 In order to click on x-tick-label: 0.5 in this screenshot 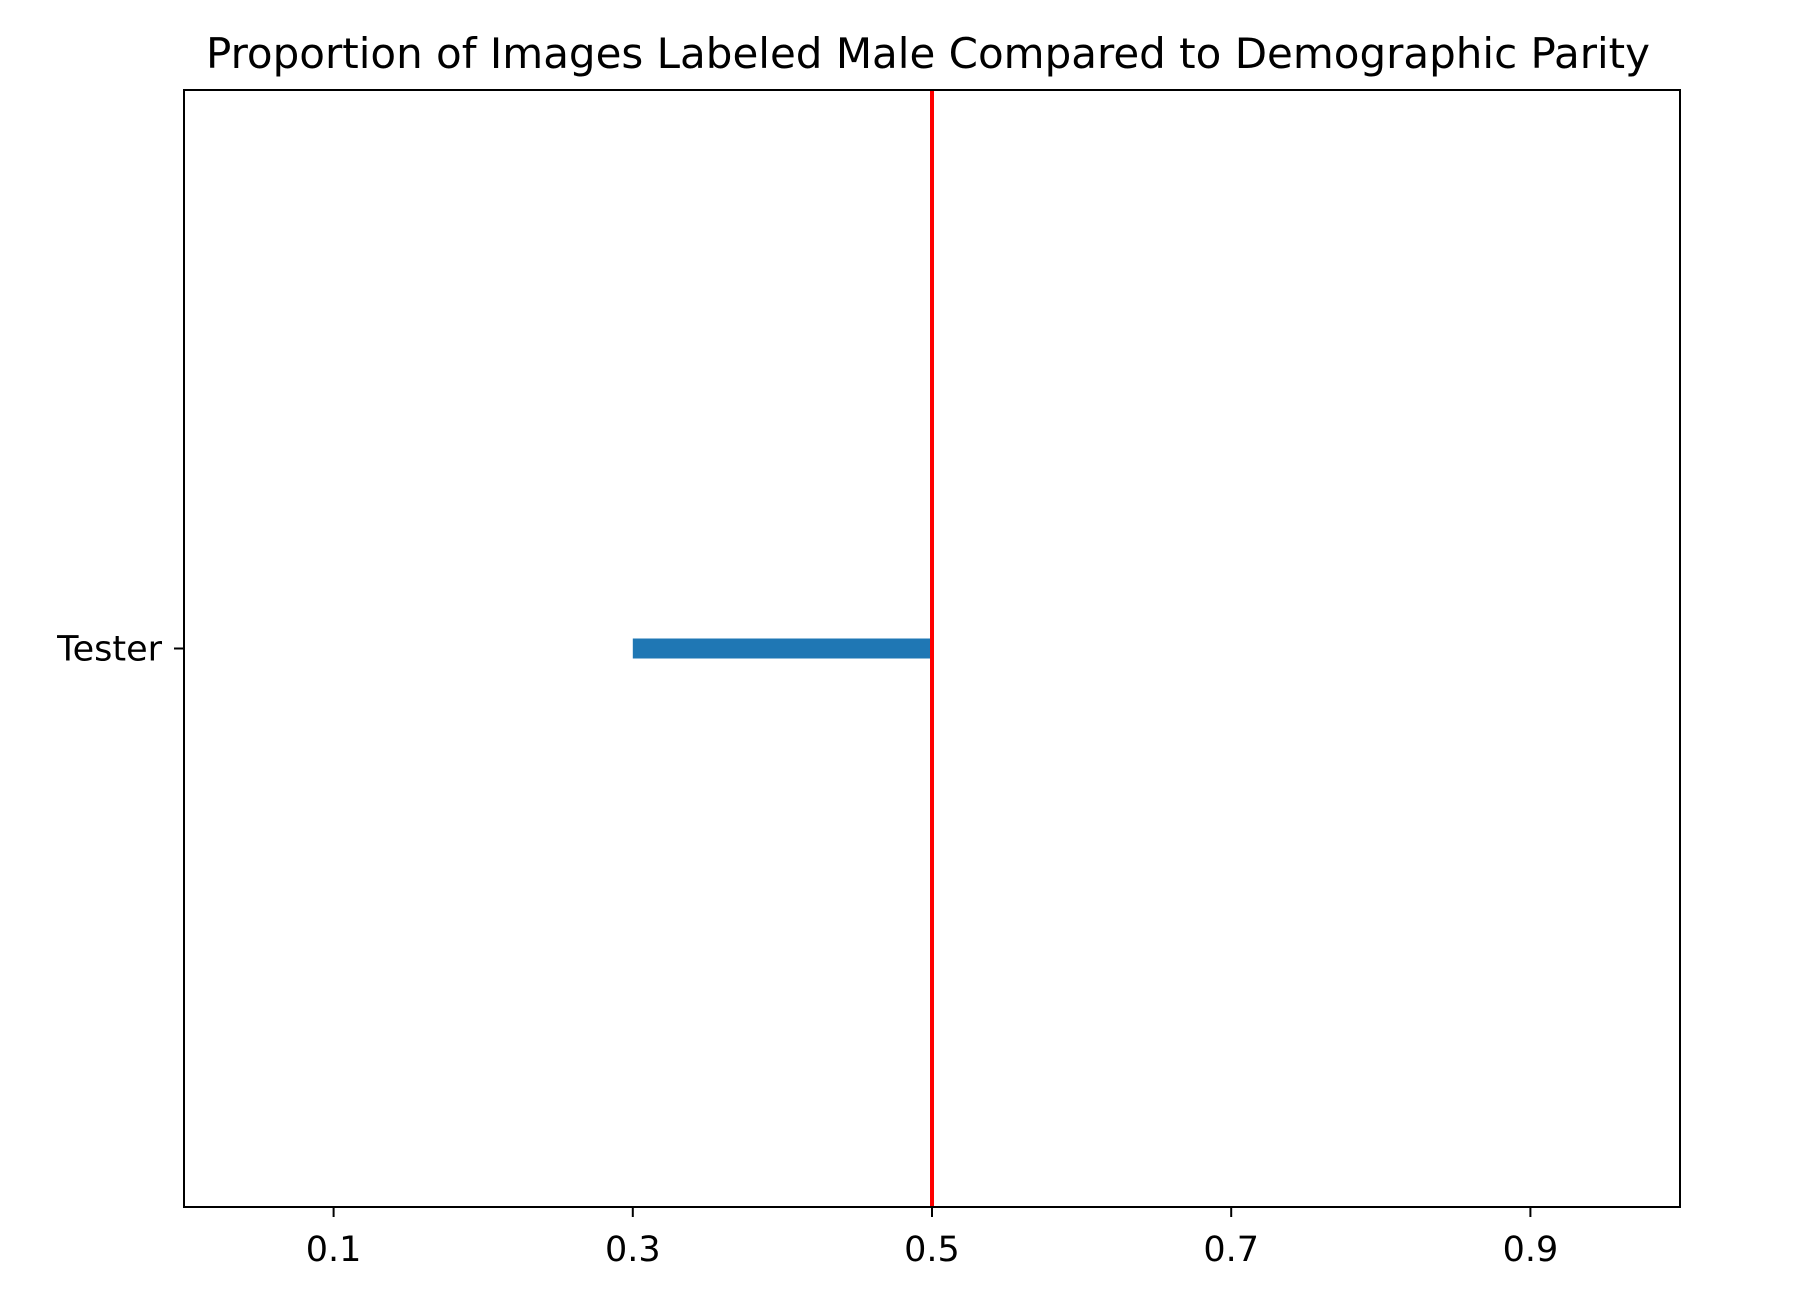, I will do `click(932, 1250)`.